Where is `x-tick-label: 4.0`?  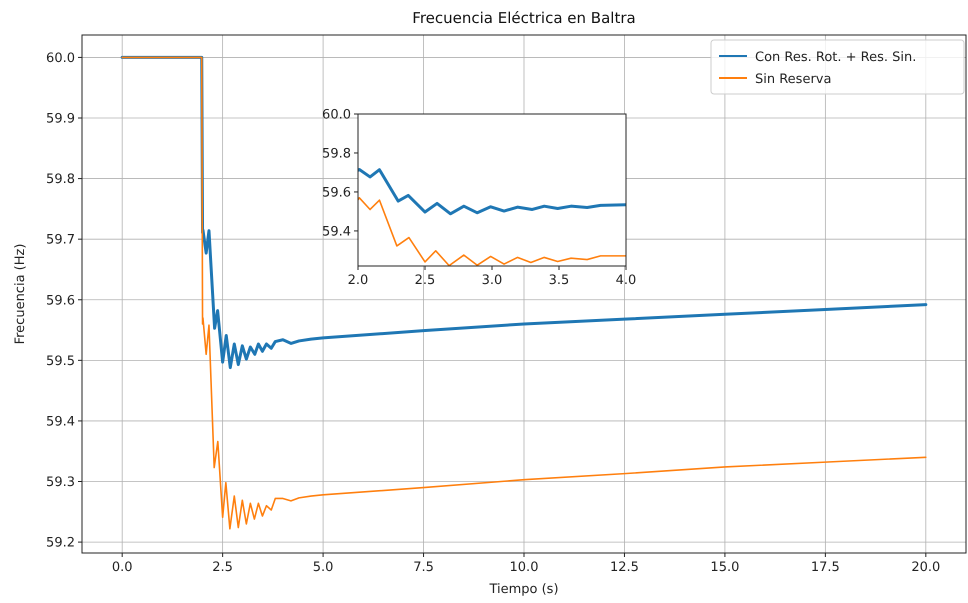
x-tick-label: 4.0 is located at coordinates (626, 280).